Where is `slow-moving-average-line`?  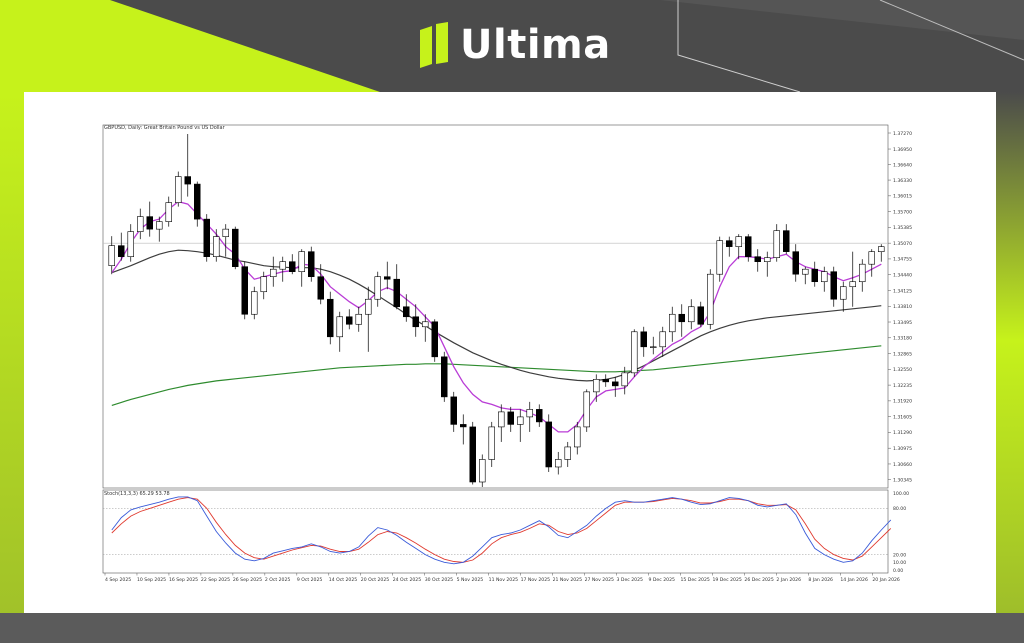
slow-moving-average-line is located at coordinates (496, 375).